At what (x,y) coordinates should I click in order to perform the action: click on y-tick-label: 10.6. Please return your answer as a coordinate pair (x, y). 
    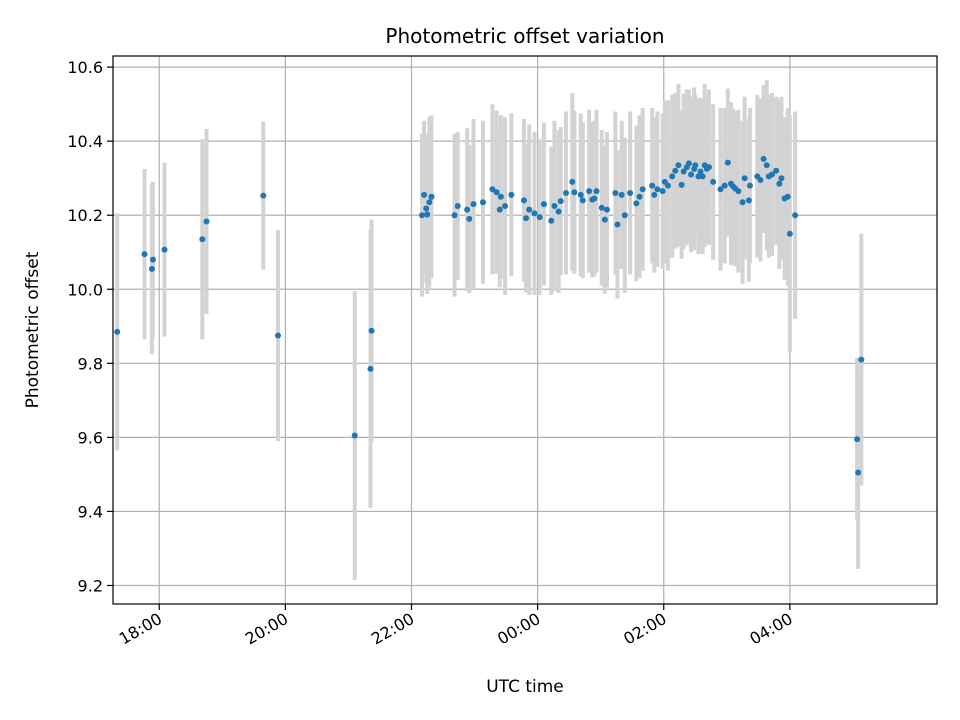
    Looking at the image, I should click on (85, 67).